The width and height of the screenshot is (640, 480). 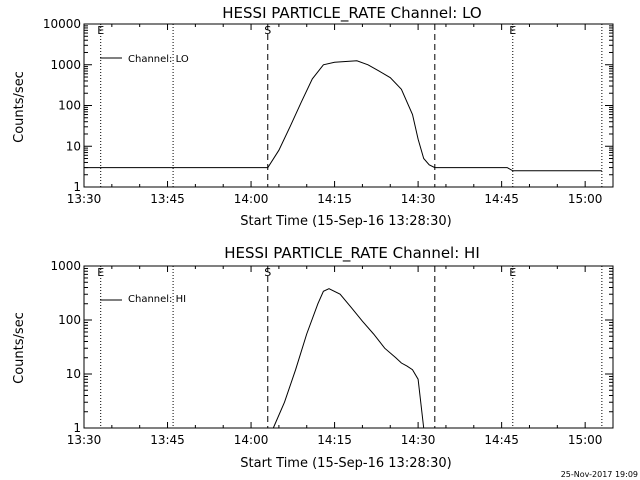 What do you see at coordinates (100, 30) in the screenshot?
I see `lo-event-marker-label-0: E` at bounding box center [100, 30].